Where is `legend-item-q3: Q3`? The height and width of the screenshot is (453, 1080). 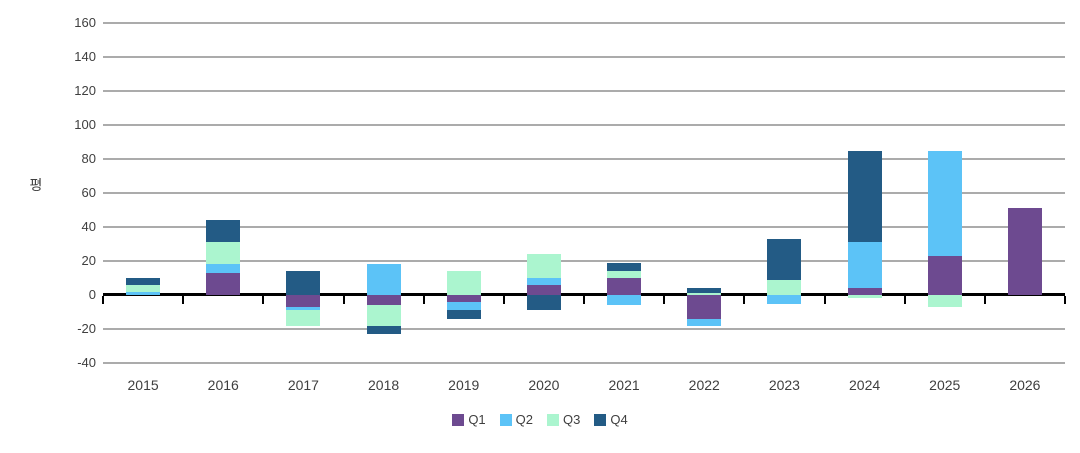
legend-item-q3: Q3 is located at coordinates (563, 419).